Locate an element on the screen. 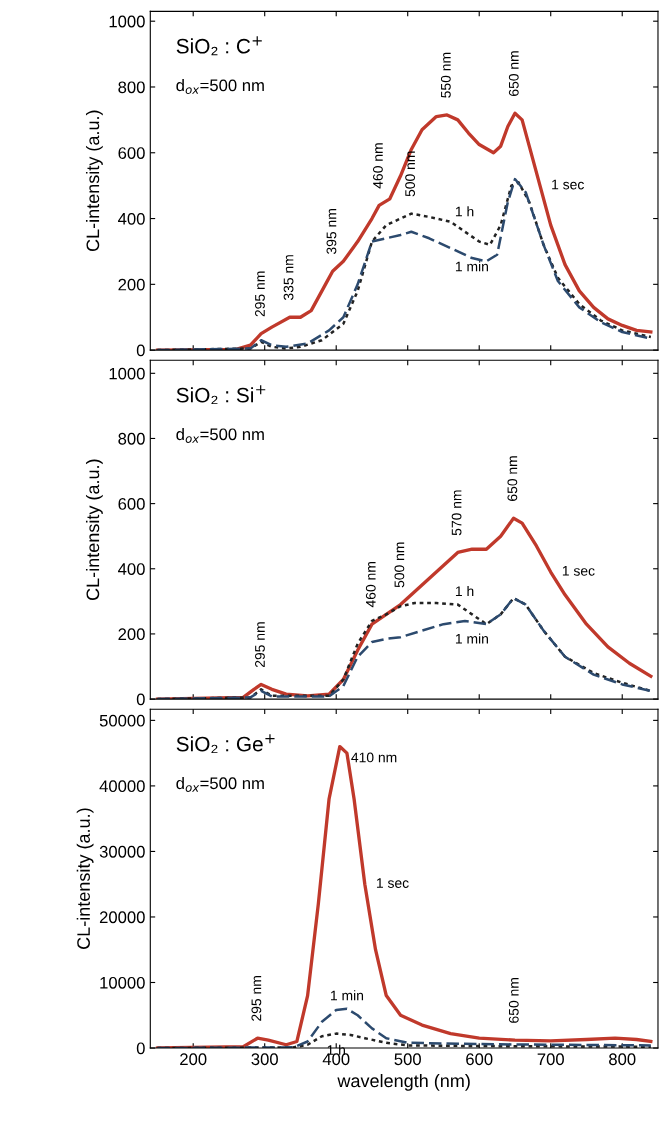  text: SiO₂ : Si$^{+}$ is located at coordinates (221, 395).